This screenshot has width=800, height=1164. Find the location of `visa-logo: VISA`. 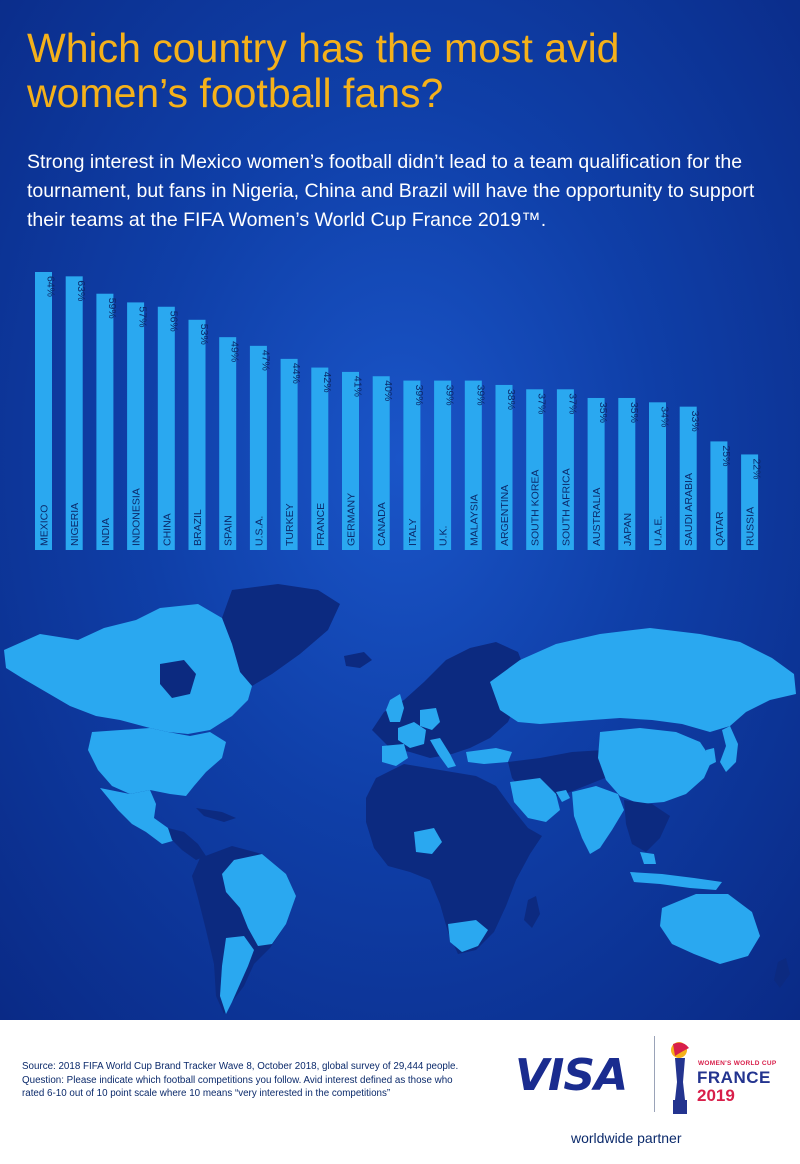

visa-logo: VISA is located at coordinates (571, 1075).